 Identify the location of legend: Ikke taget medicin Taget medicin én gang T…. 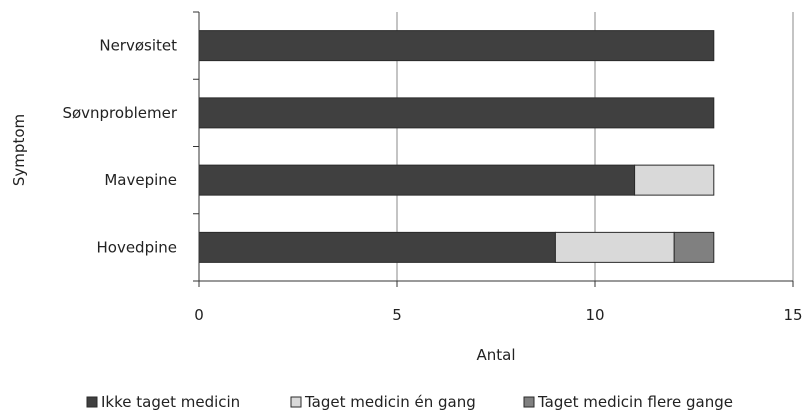
(409, 402).